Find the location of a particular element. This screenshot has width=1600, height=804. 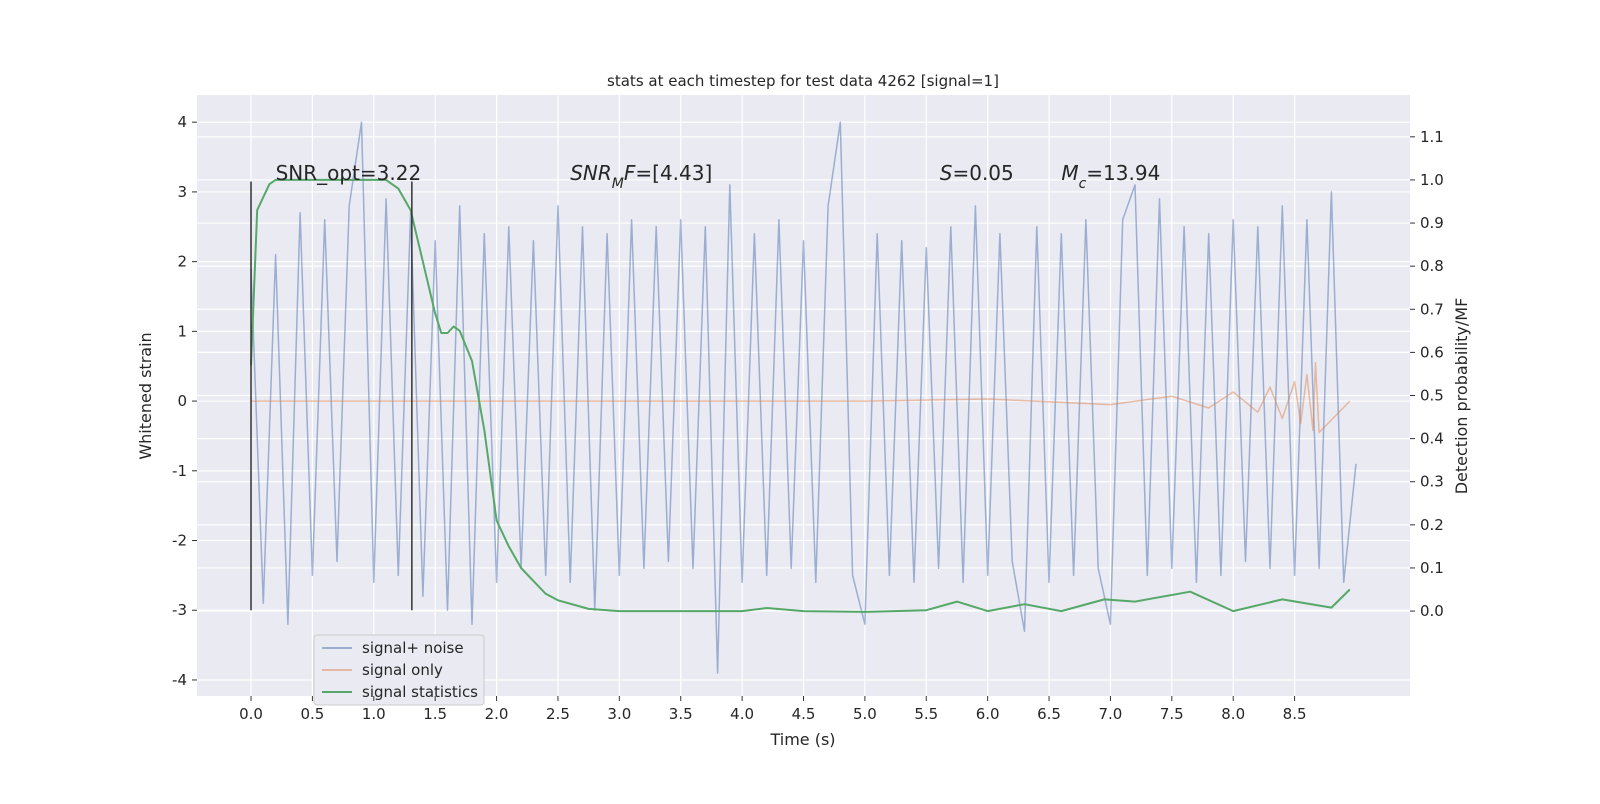

legend-label: signal+ noise is located at coordinates (413, 648).